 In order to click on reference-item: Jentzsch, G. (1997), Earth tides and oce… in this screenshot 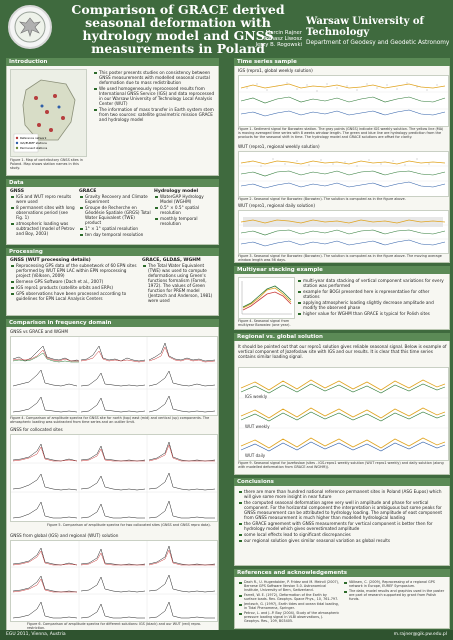, I will do `click(289, 606)`.